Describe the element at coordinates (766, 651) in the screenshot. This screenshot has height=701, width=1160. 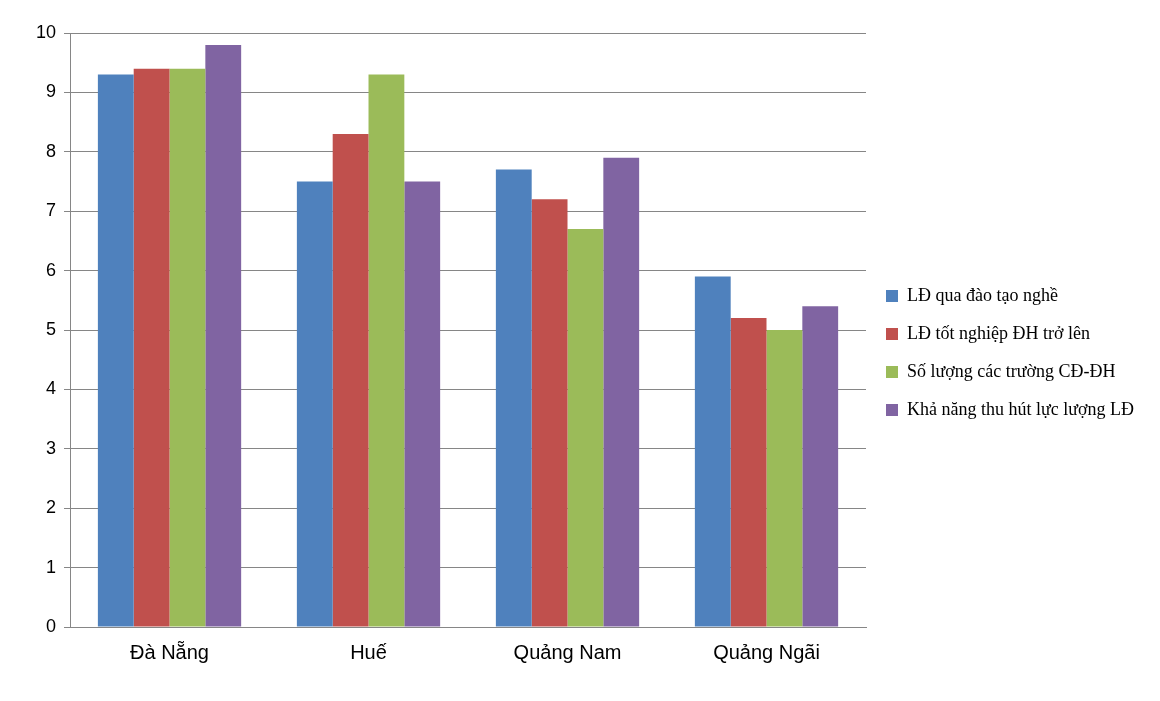
I see `x-tick-label: Quảng Ngãi` at that location.